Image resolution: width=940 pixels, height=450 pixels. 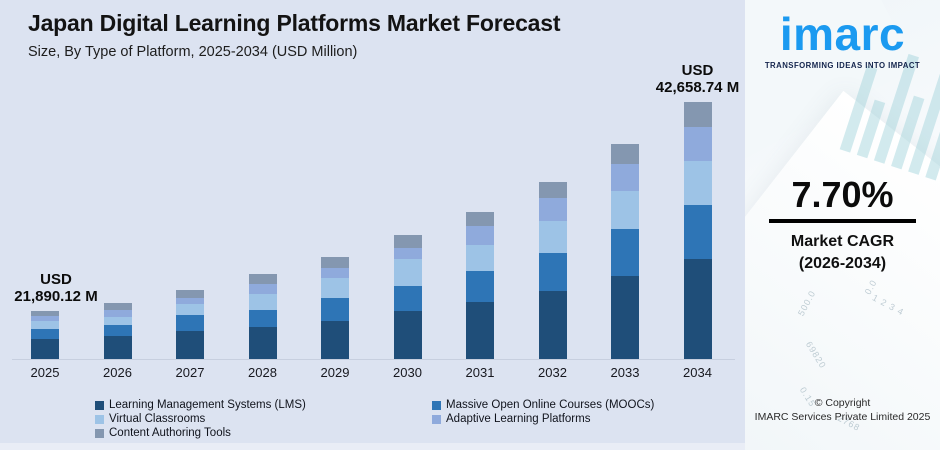 I want to click on x-axis-line, so click(x=373, y=359).